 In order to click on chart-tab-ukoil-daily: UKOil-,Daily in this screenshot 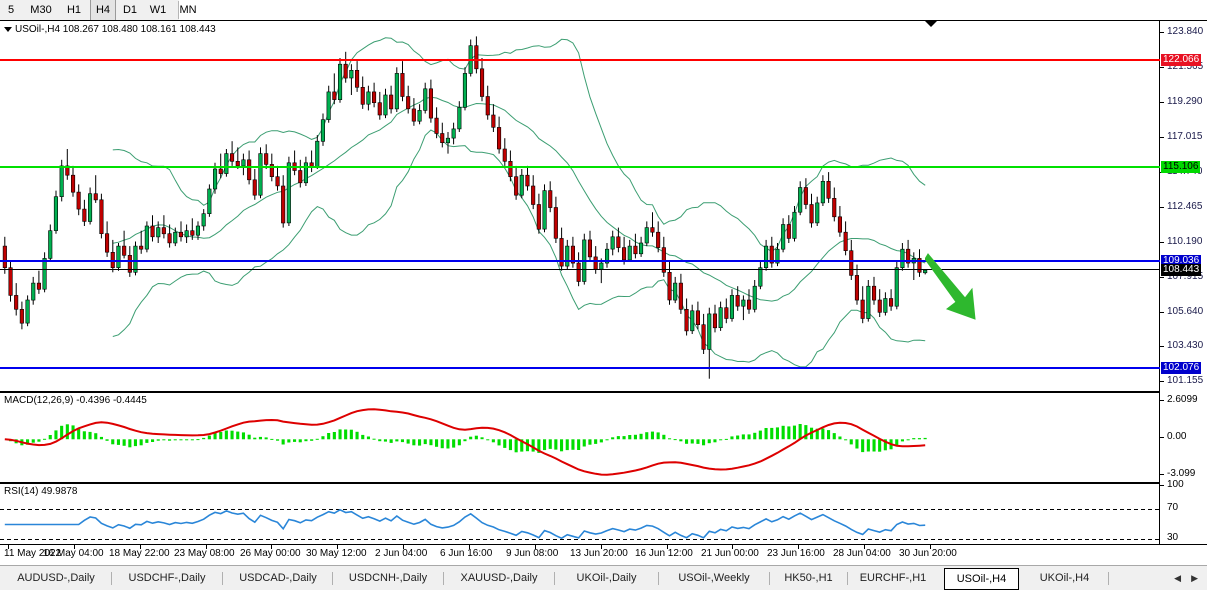, I will do `click(606, 578)`.